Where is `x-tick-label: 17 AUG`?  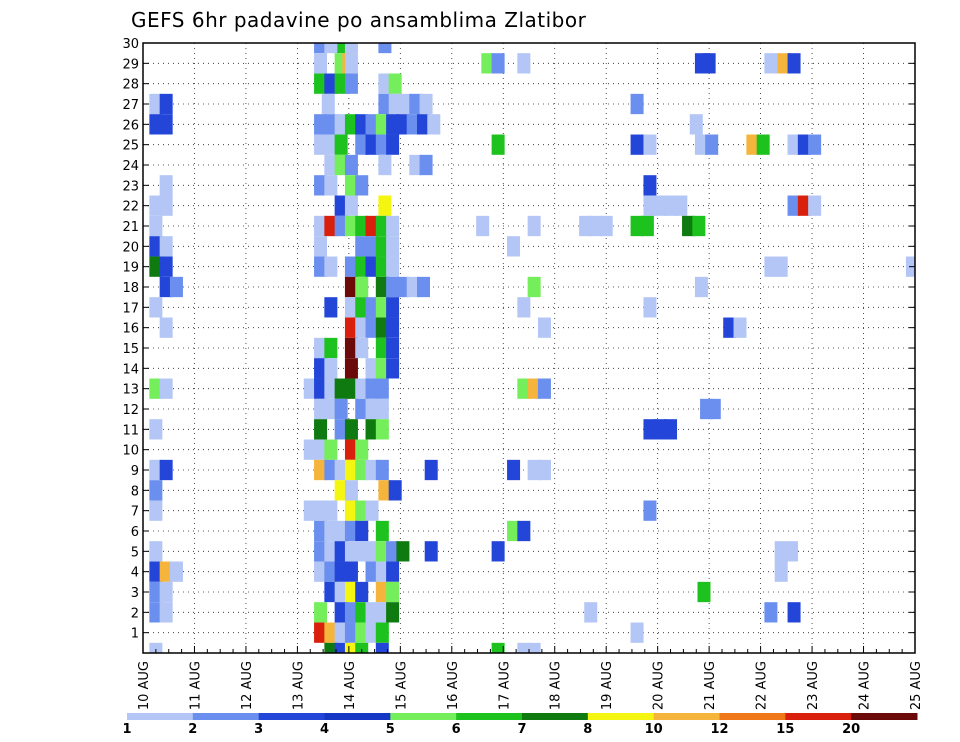
x-tick-label: 17 AUG is located at coordinates (504, 685).